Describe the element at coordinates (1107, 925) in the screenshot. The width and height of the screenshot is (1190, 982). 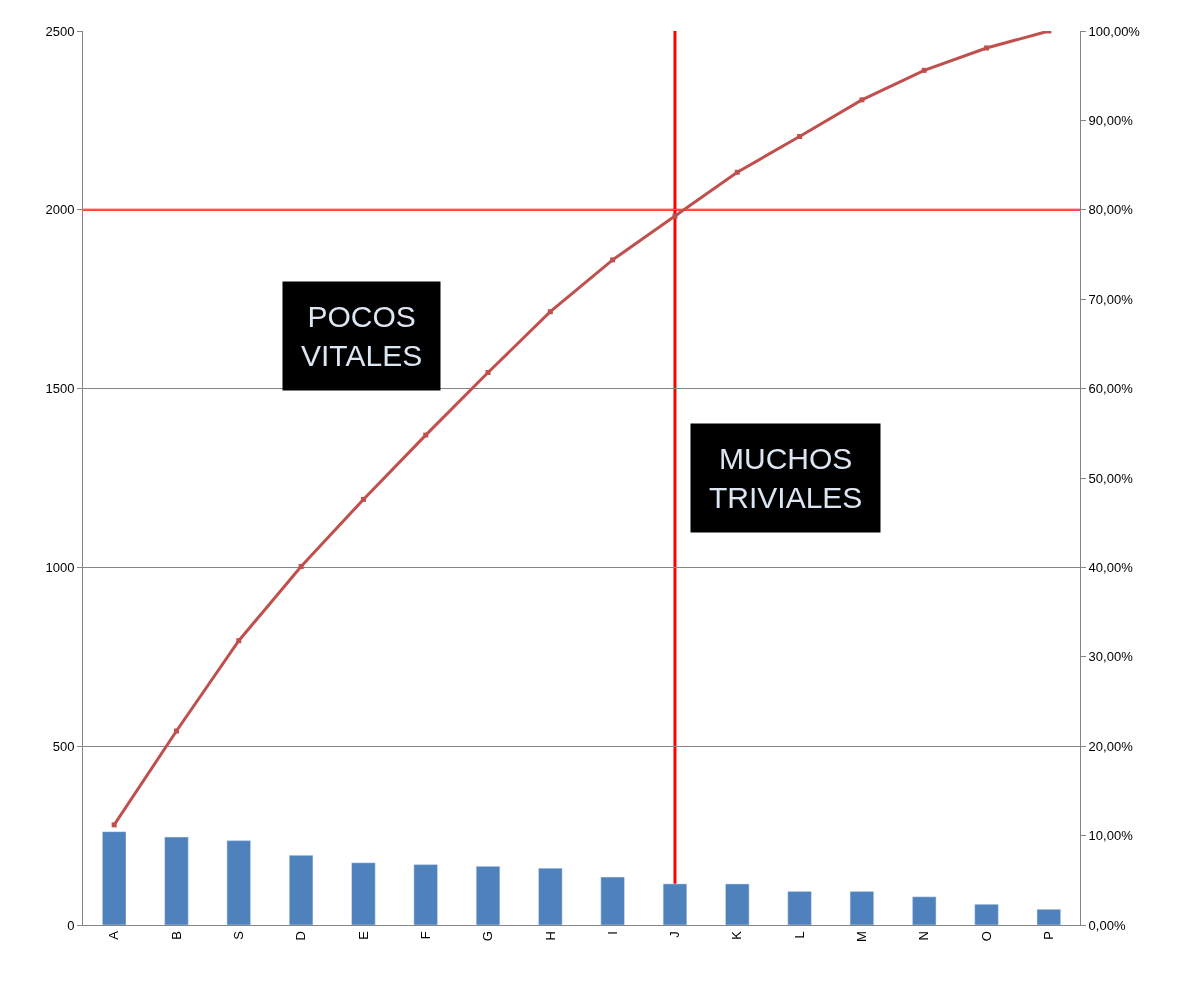
I see `y2-tick-label: 0,00%` at that location.